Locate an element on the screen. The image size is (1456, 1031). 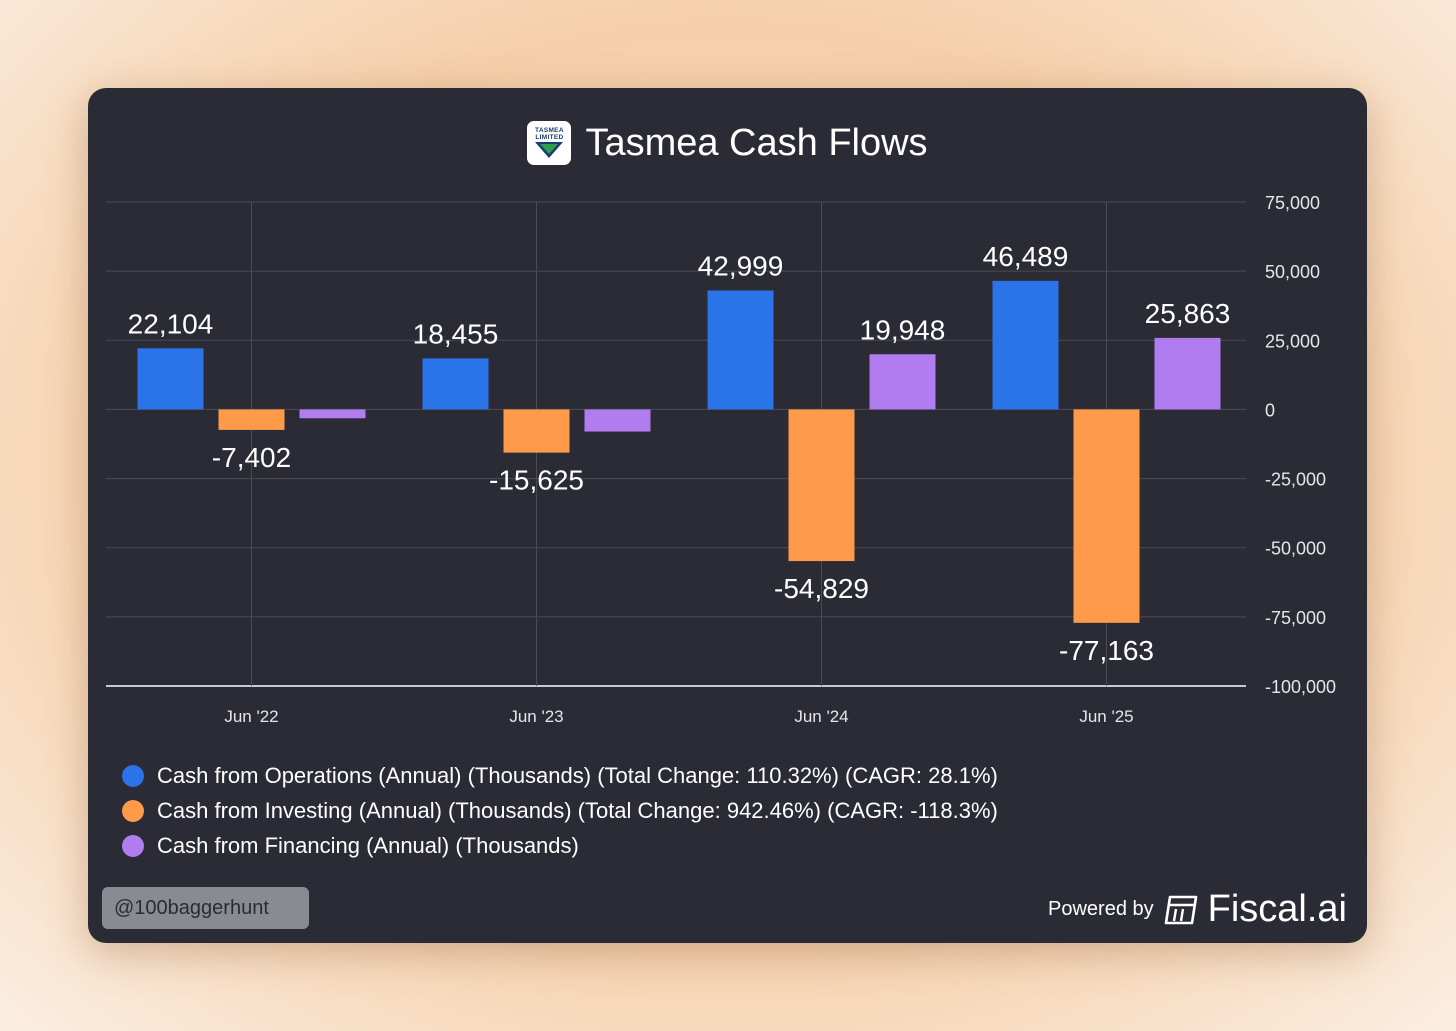
powered-by: Powered by Fiscal.ai is located at coordinates (1197, 909).